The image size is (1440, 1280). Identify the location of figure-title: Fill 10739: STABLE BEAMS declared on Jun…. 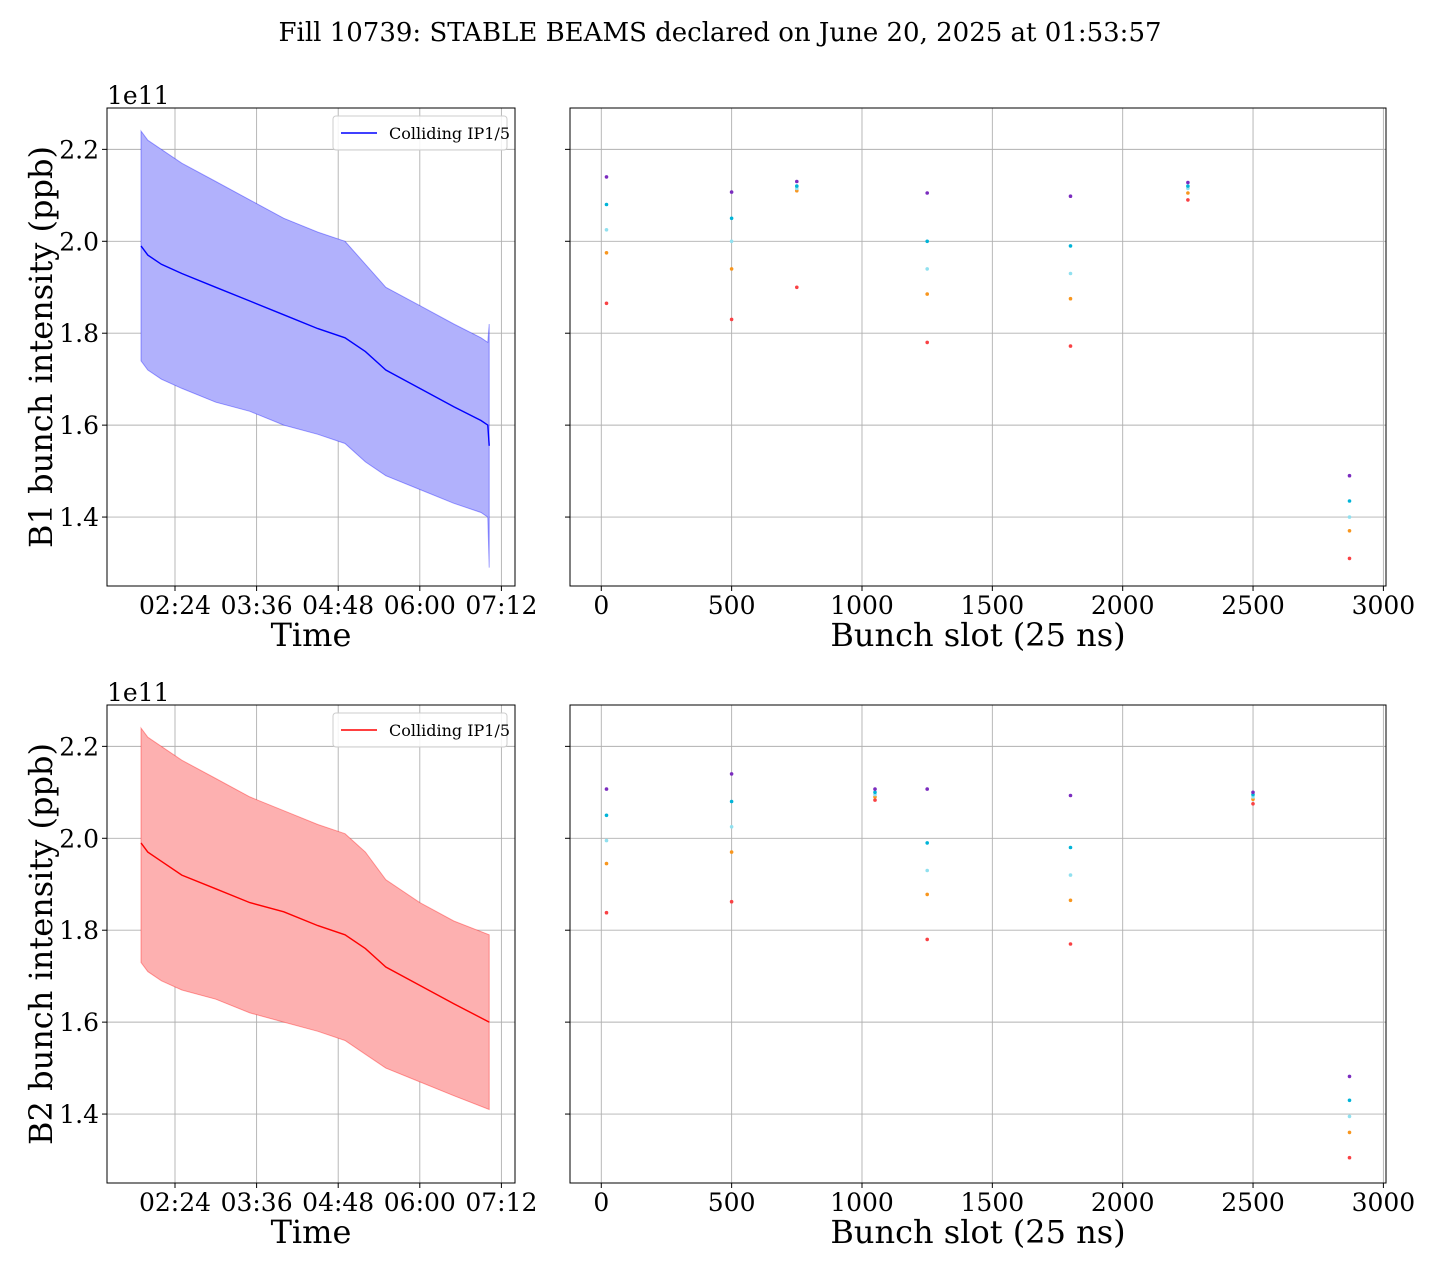
(720, 33).